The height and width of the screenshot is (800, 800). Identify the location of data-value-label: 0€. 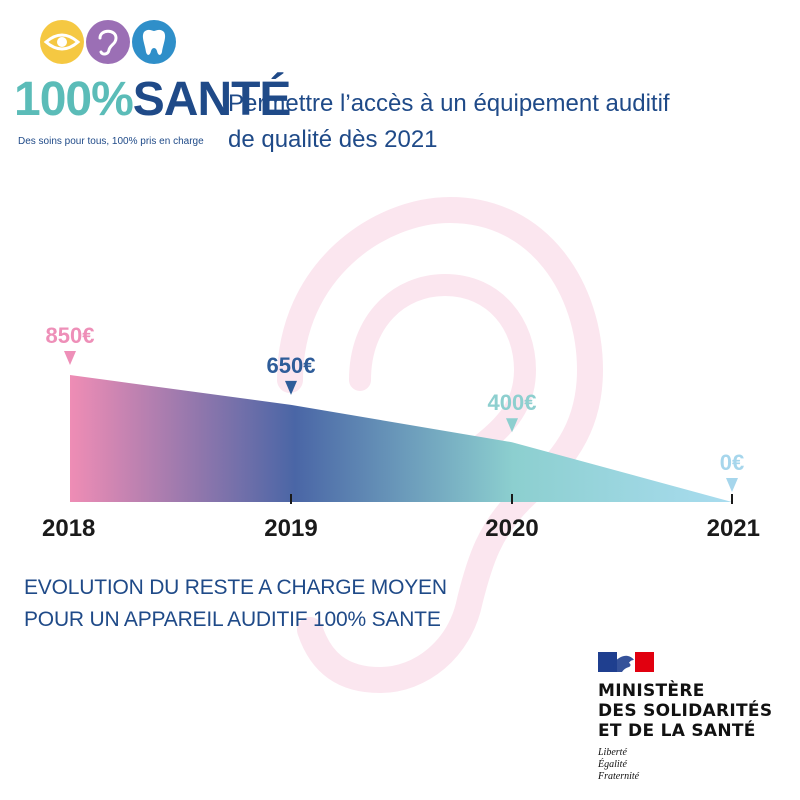
(732, 462).